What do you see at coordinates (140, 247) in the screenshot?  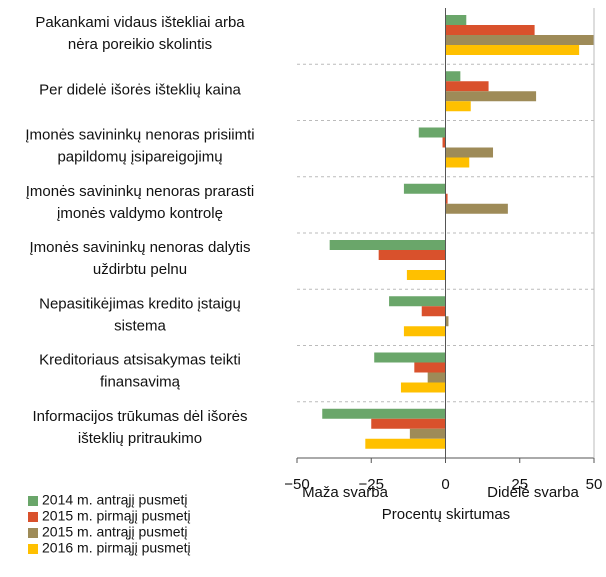 I see `category-label: Įmonės savininkų nenoras dalytis` at bounding box center [140, 247].